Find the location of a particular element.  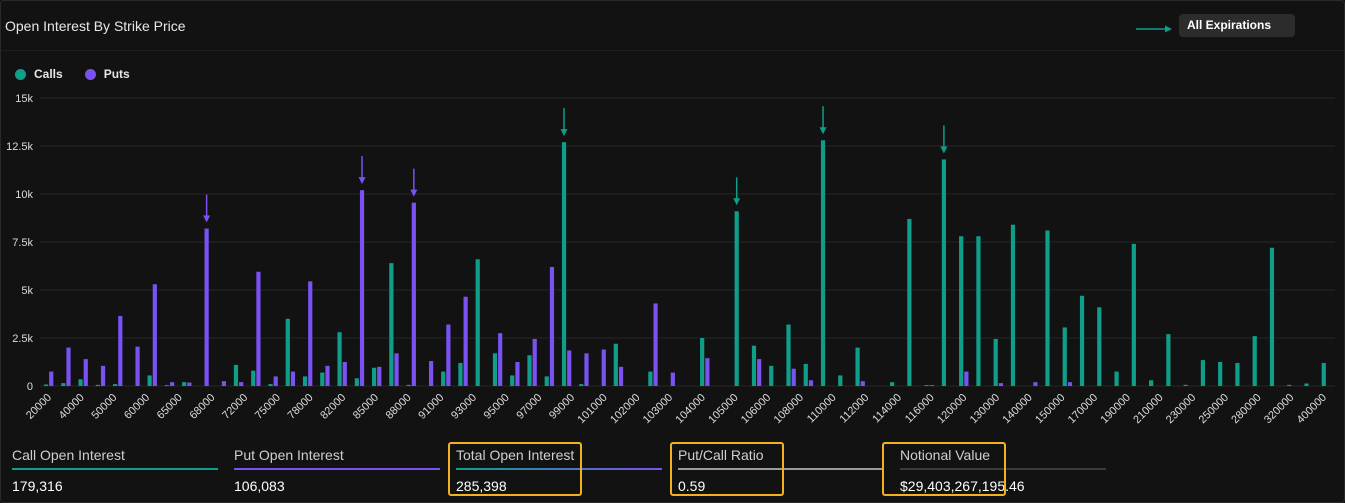

stat-call-oi: Call Open Interest 179,316 is located at coordinates (115, 468).